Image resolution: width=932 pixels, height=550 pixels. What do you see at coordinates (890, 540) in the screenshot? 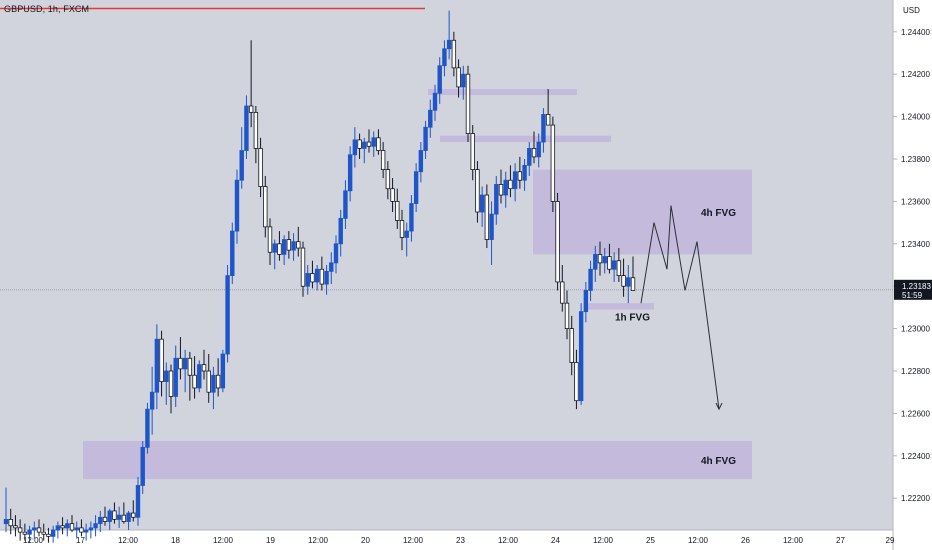
I see `x-tick-label: 29` at bounding box center [890, 540].